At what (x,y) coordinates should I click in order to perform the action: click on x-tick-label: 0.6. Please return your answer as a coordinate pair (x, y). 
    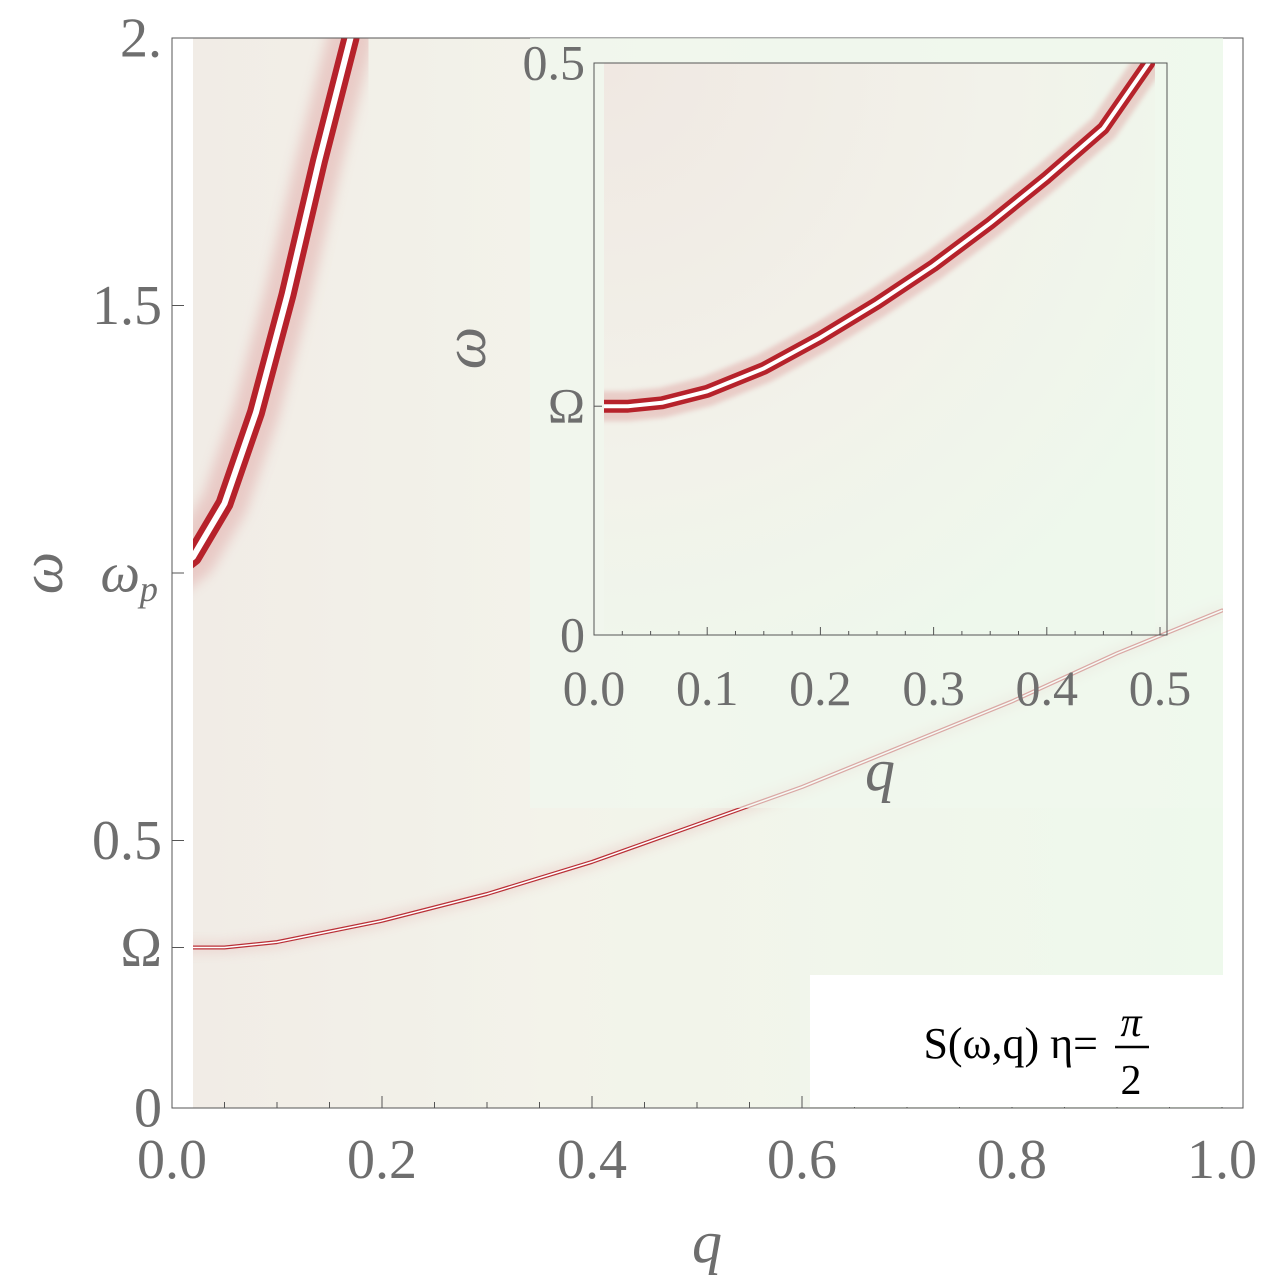
    Looking at the image, I should click on (802, 1160).